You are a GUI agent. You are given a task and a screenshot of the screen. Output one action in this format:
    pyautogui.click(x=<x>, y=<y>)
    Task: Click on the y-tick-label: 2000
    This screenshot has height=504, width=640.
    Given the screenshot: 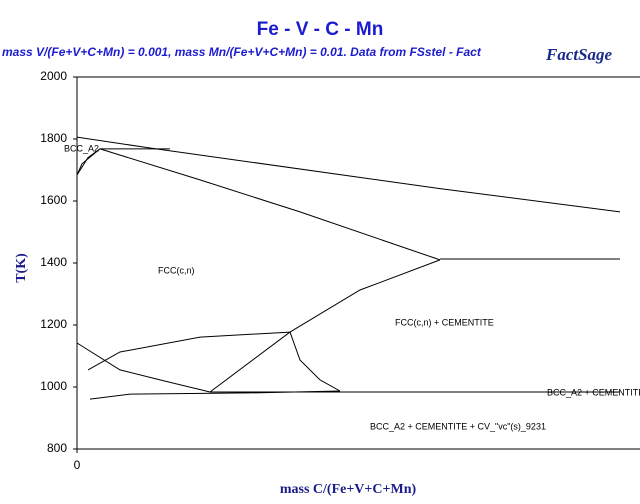 What is the action you would take?
    pyautogui.click(x=53, y=76)
    